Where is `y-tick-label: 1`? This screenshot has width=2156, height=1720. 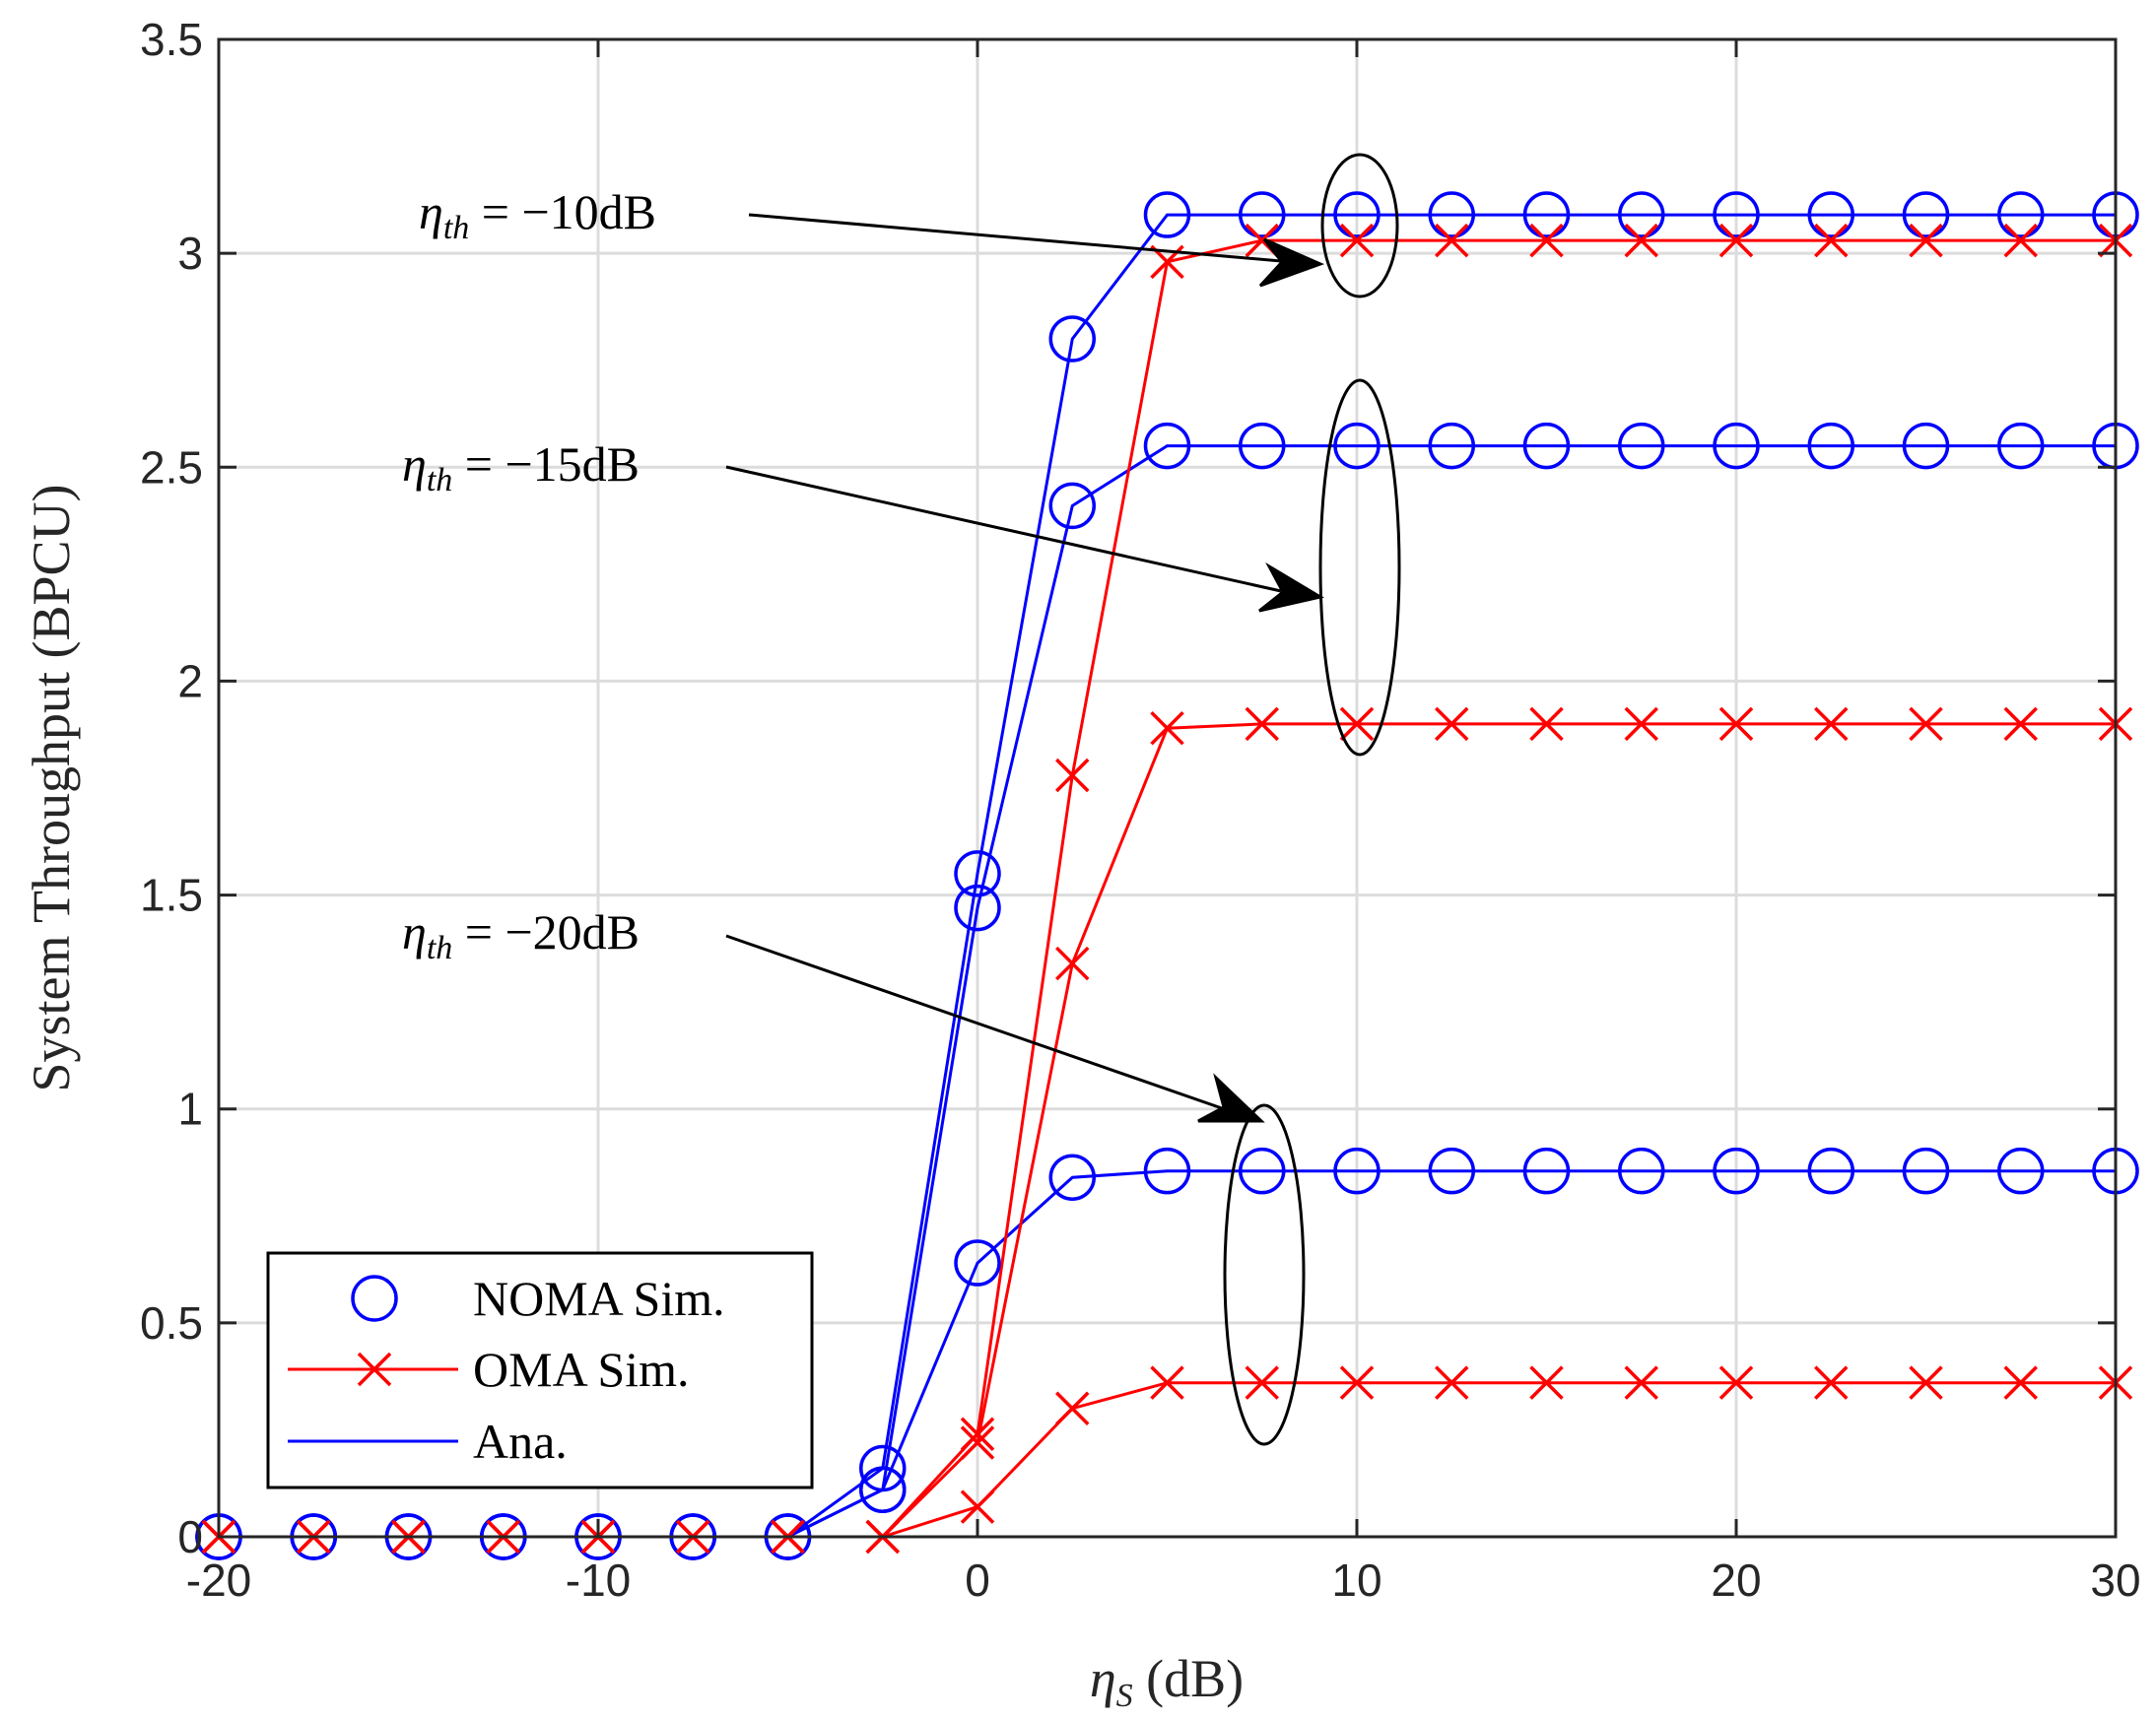
y-tick-label: 1 is located at coordinates (190, 1109).